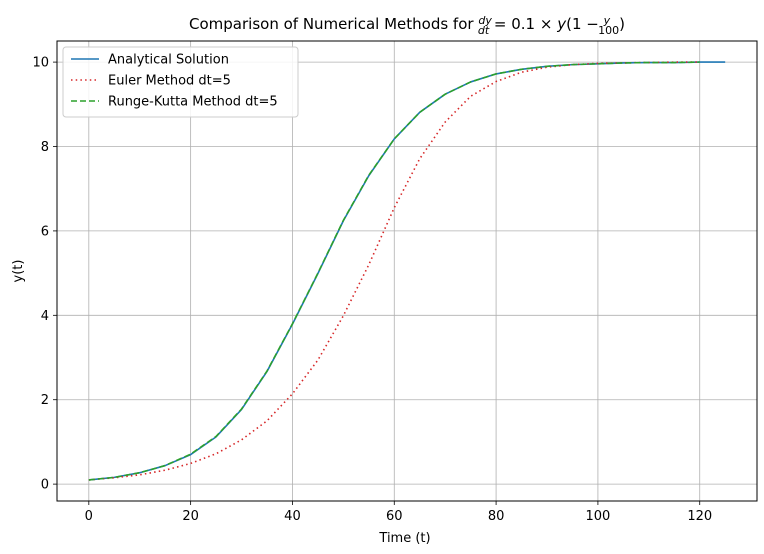  What do you see at coordinates (44, 274) in the screenshot?
I see `y-axis-ticks: 0 2 4 6 8 10` at bounding box center [44, 274].